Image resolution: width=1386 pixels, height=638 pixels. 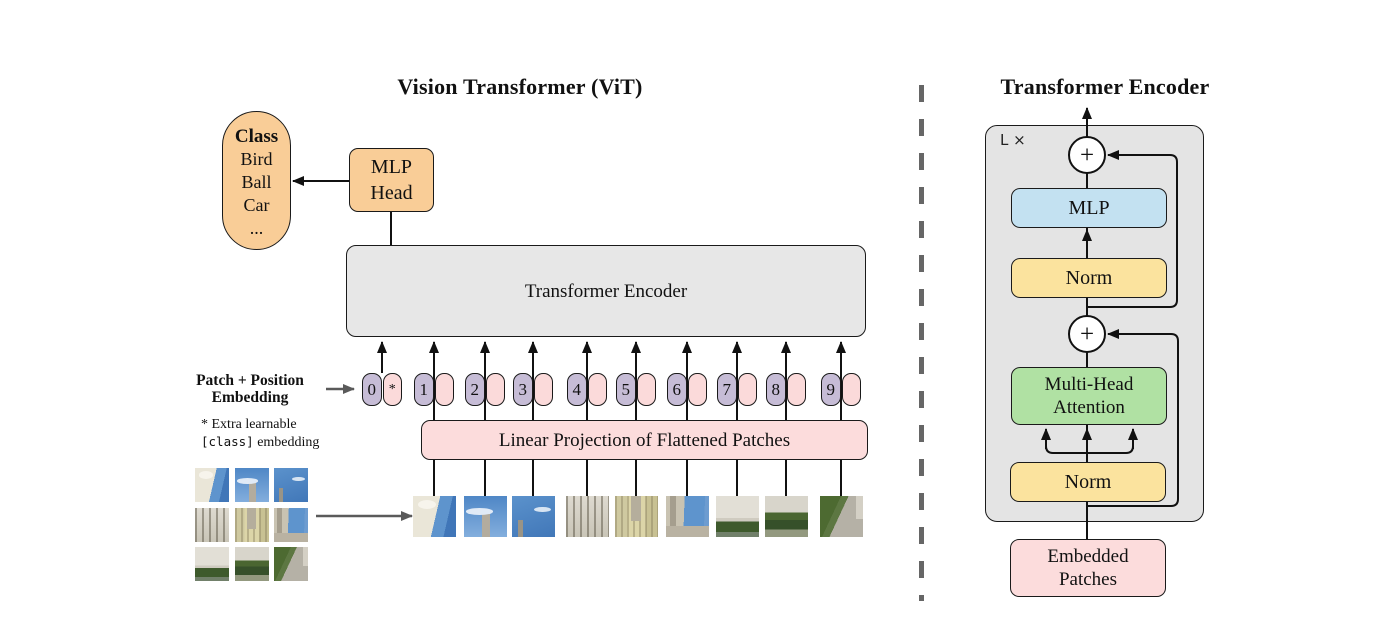 What do you see at coordinates (1105, 86) in the screenshot?
I see `right-title: Transformer Encoder` at bounding box center [1105, 86].